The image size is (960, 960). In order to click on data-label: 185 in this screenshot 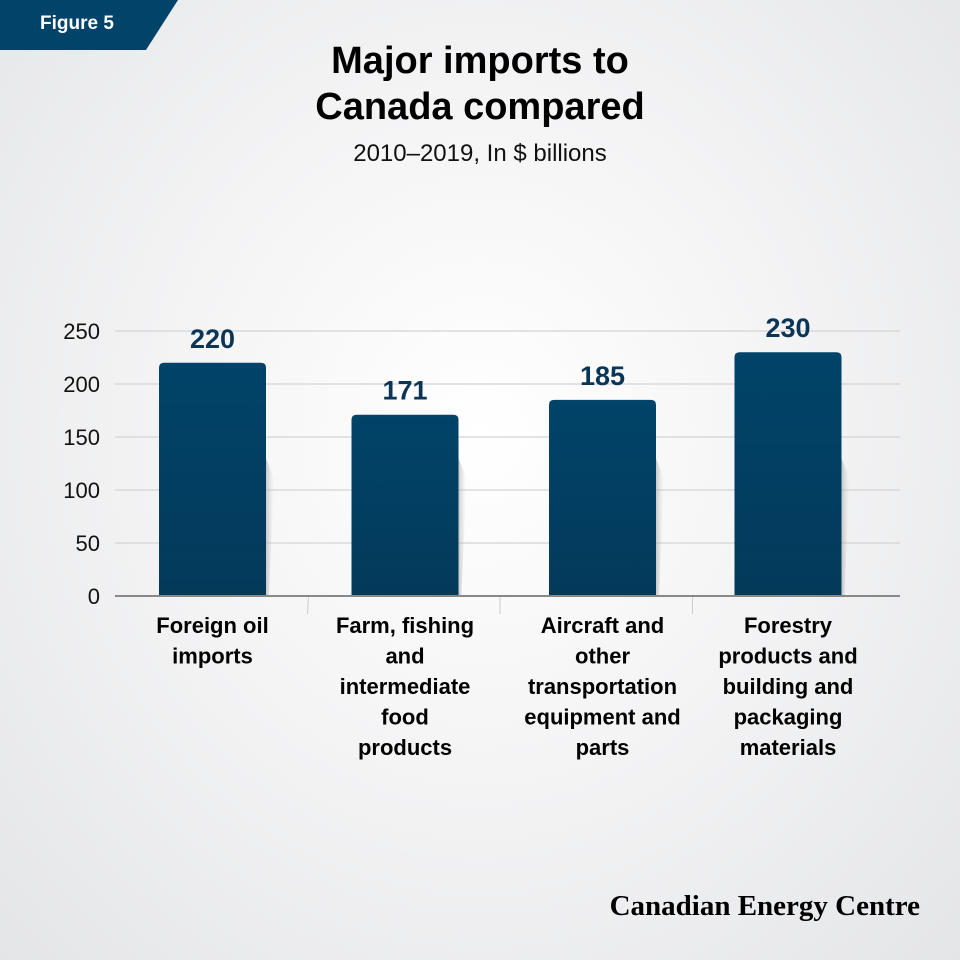, I will do `click(602, 376)`.